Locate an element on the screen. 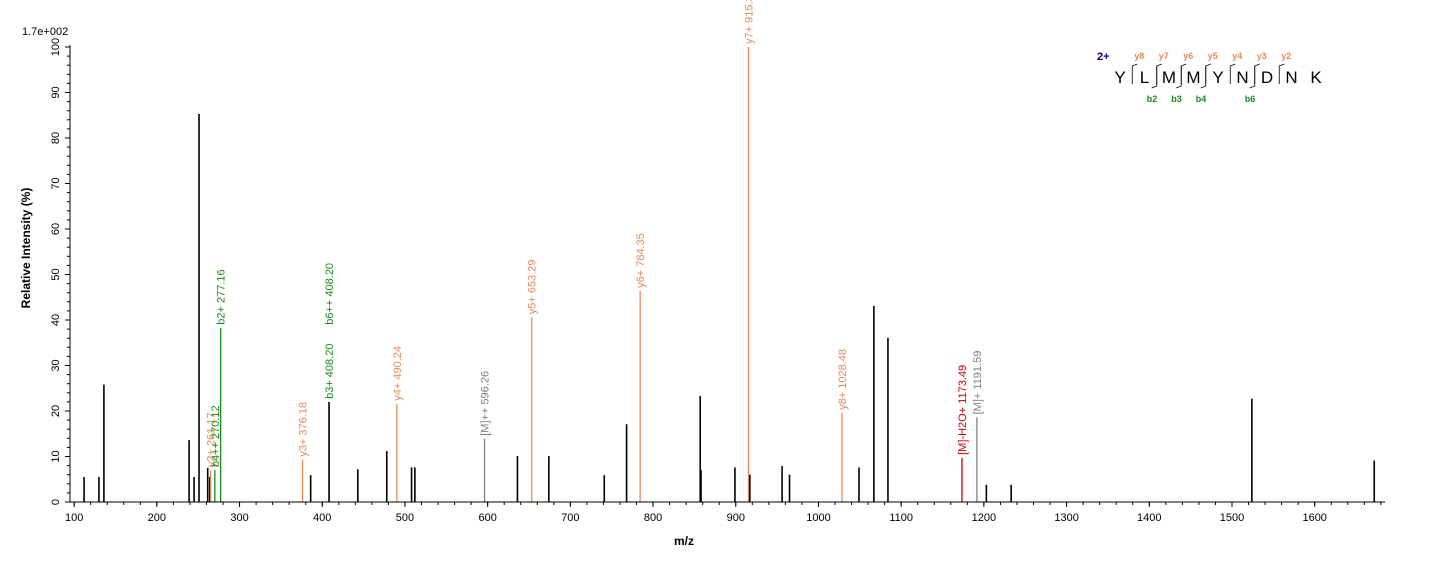 Image resolution: width=1436 pixels, height=562 pixels. y-tick-label: 20 is located at coordinates (56, 411).